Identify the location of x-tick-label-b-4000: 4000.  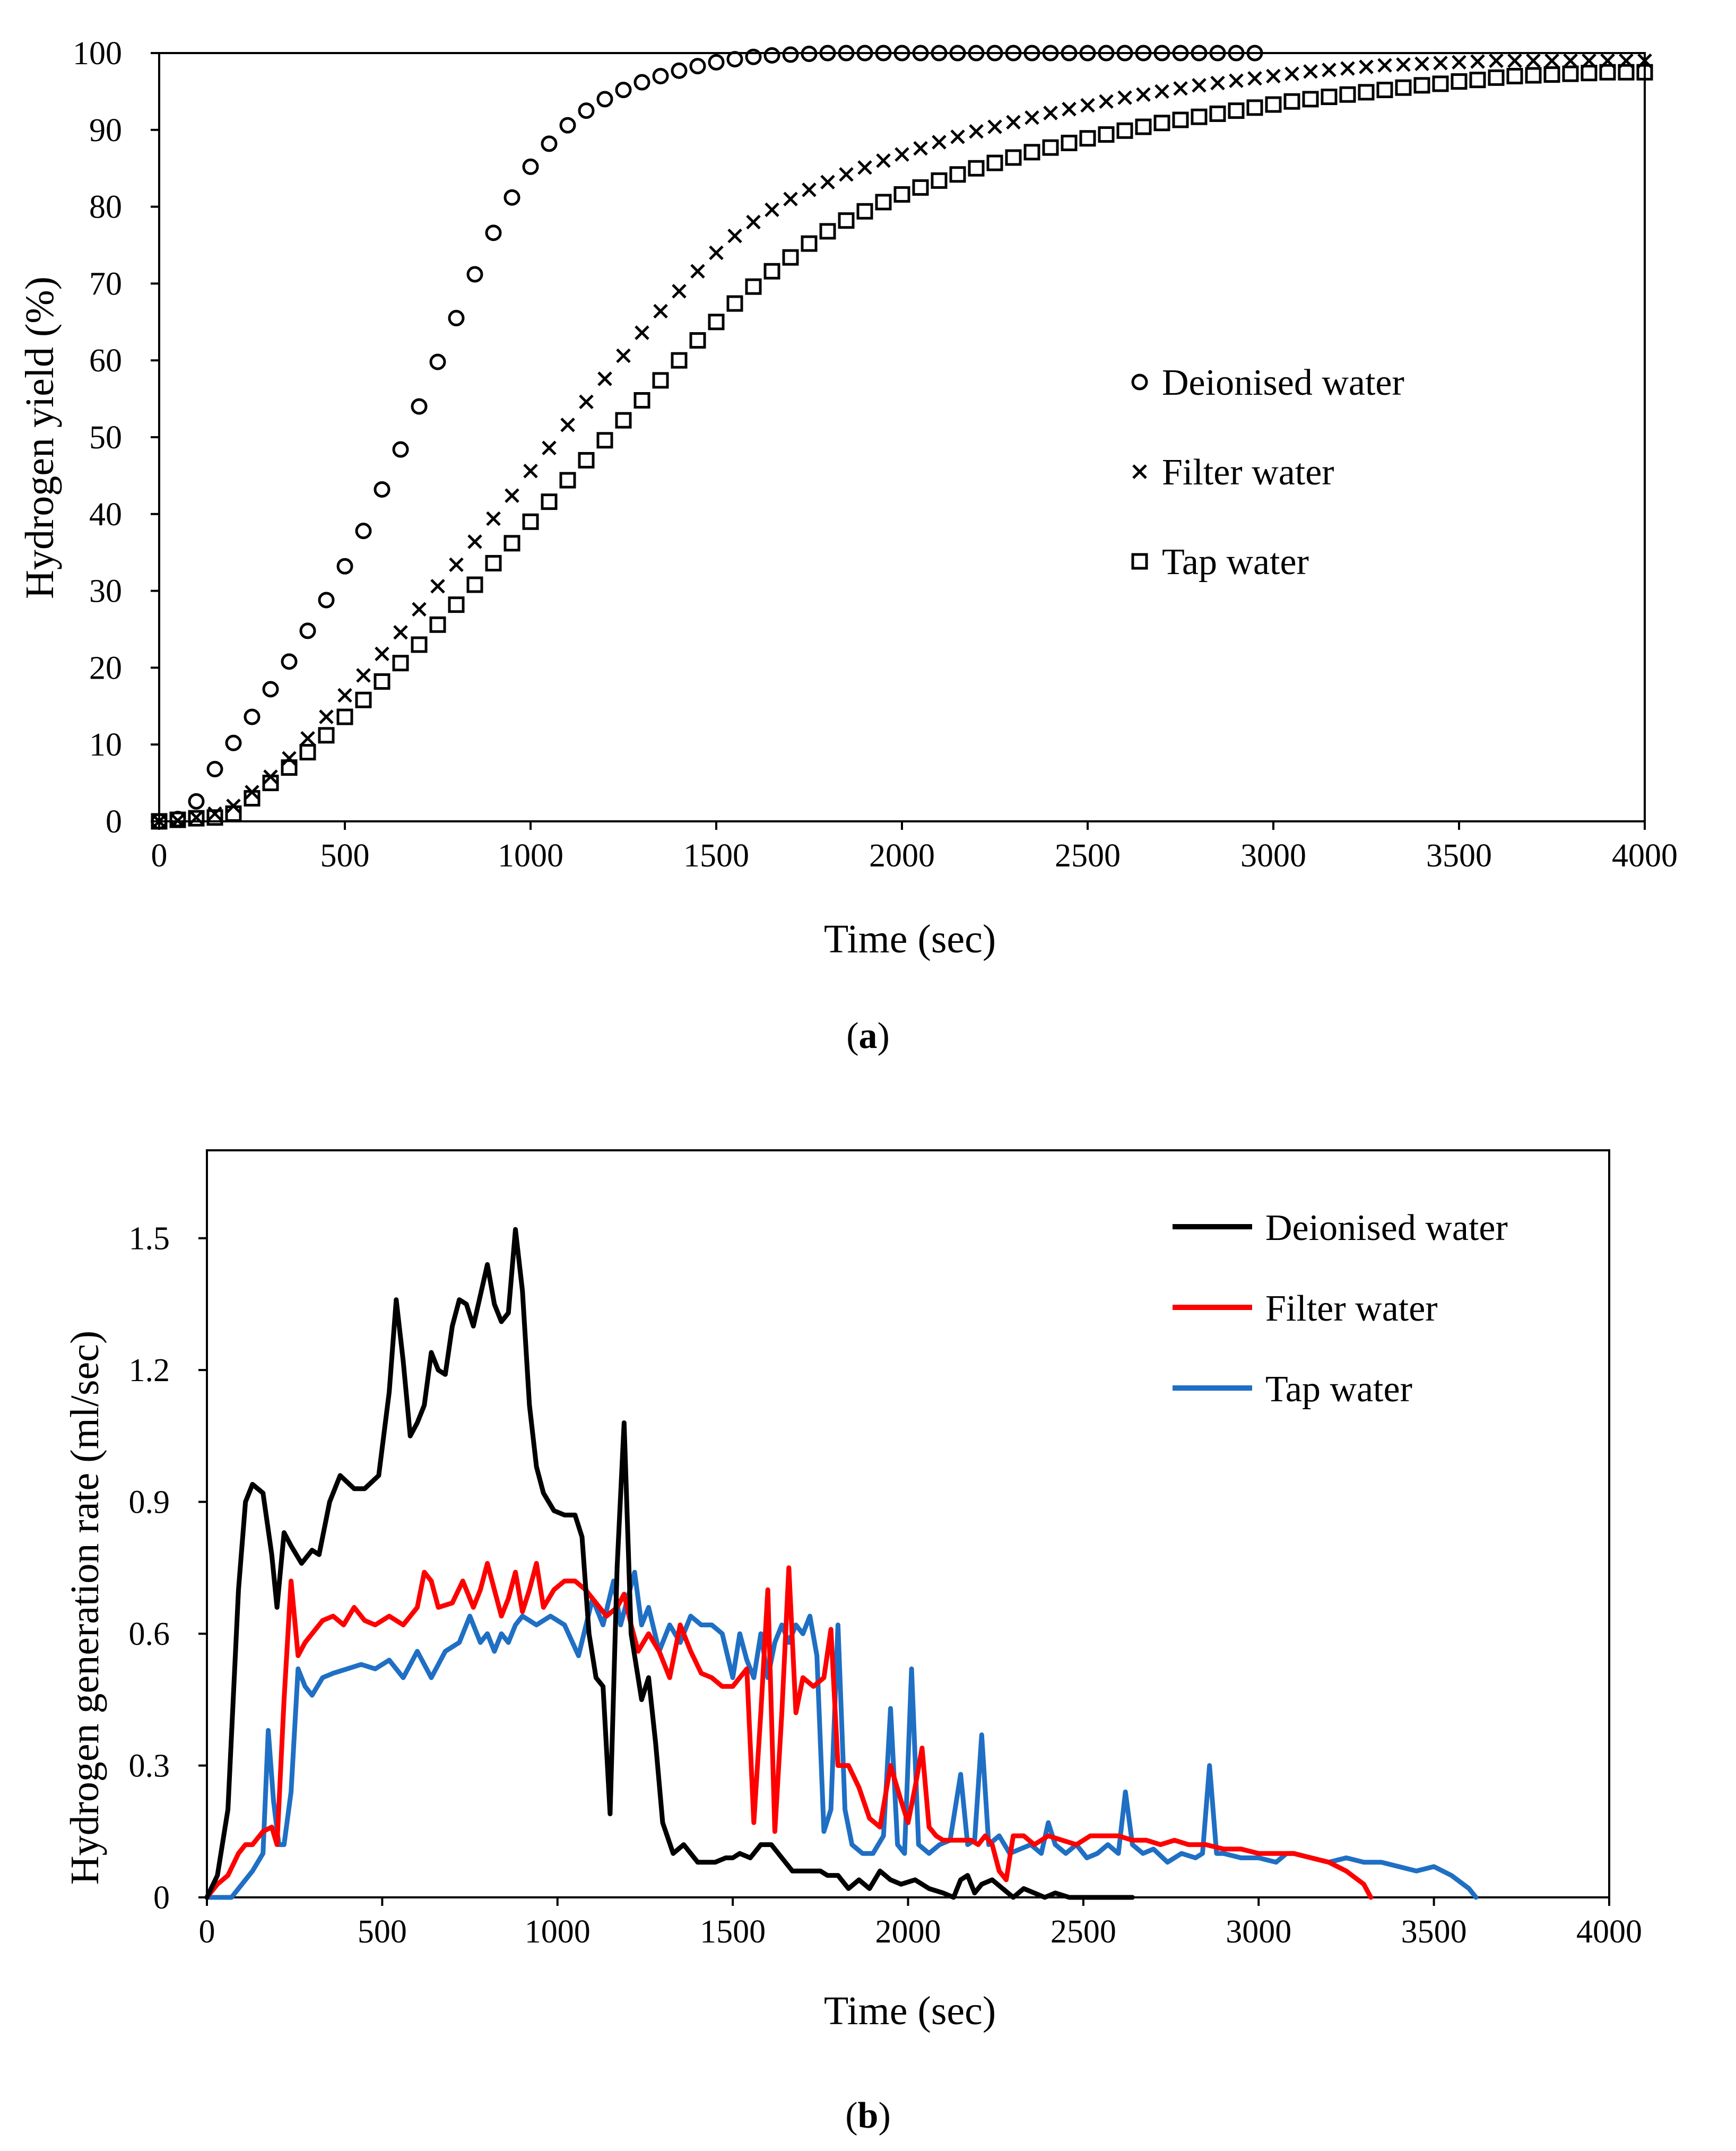
(1609, 1932).